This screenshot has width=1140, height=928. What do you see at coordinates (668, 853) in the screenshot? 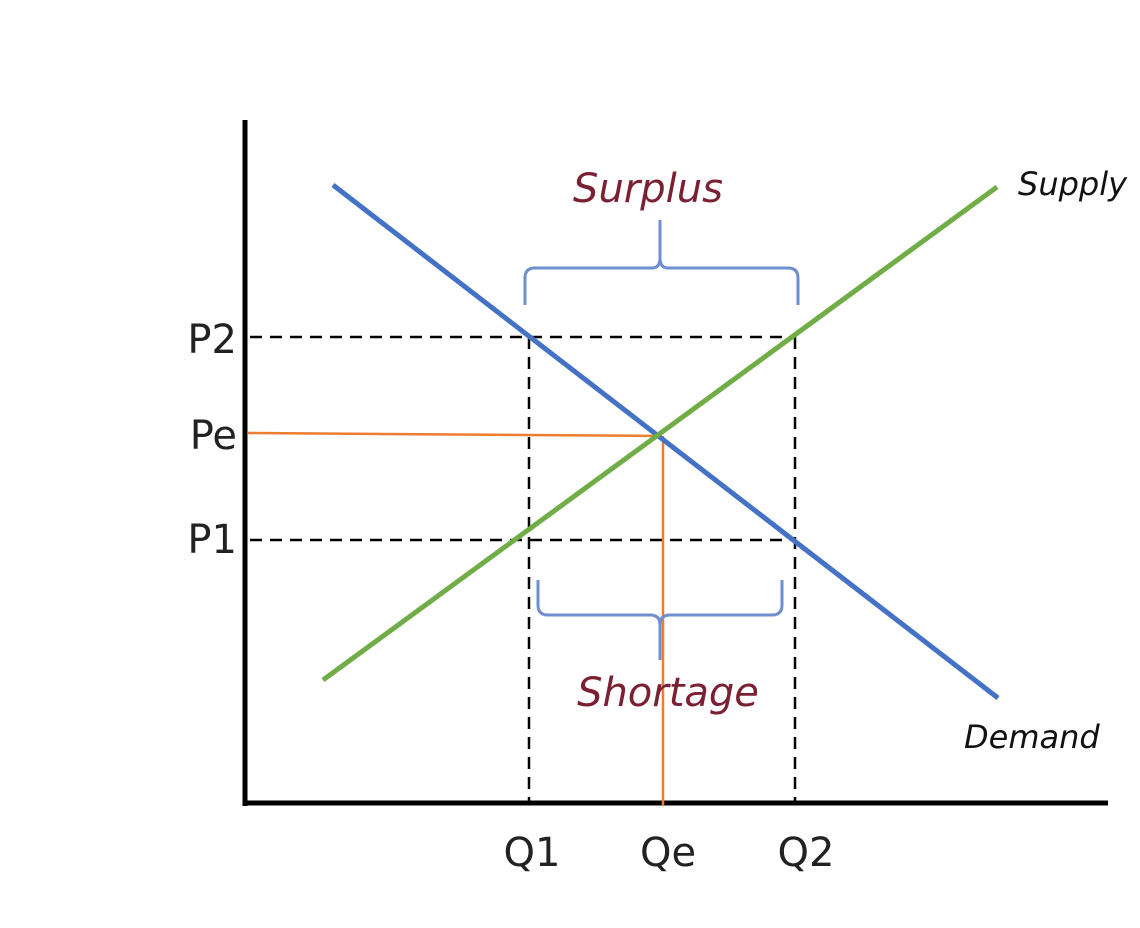
I see `qe-label: Qe` at bounding box center [668, 853].